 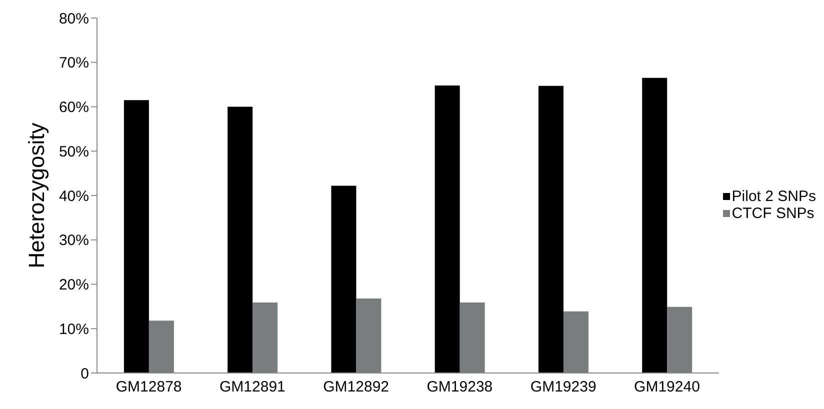 I want to click on y-tick-label: 0, so click(x=84, y=373).